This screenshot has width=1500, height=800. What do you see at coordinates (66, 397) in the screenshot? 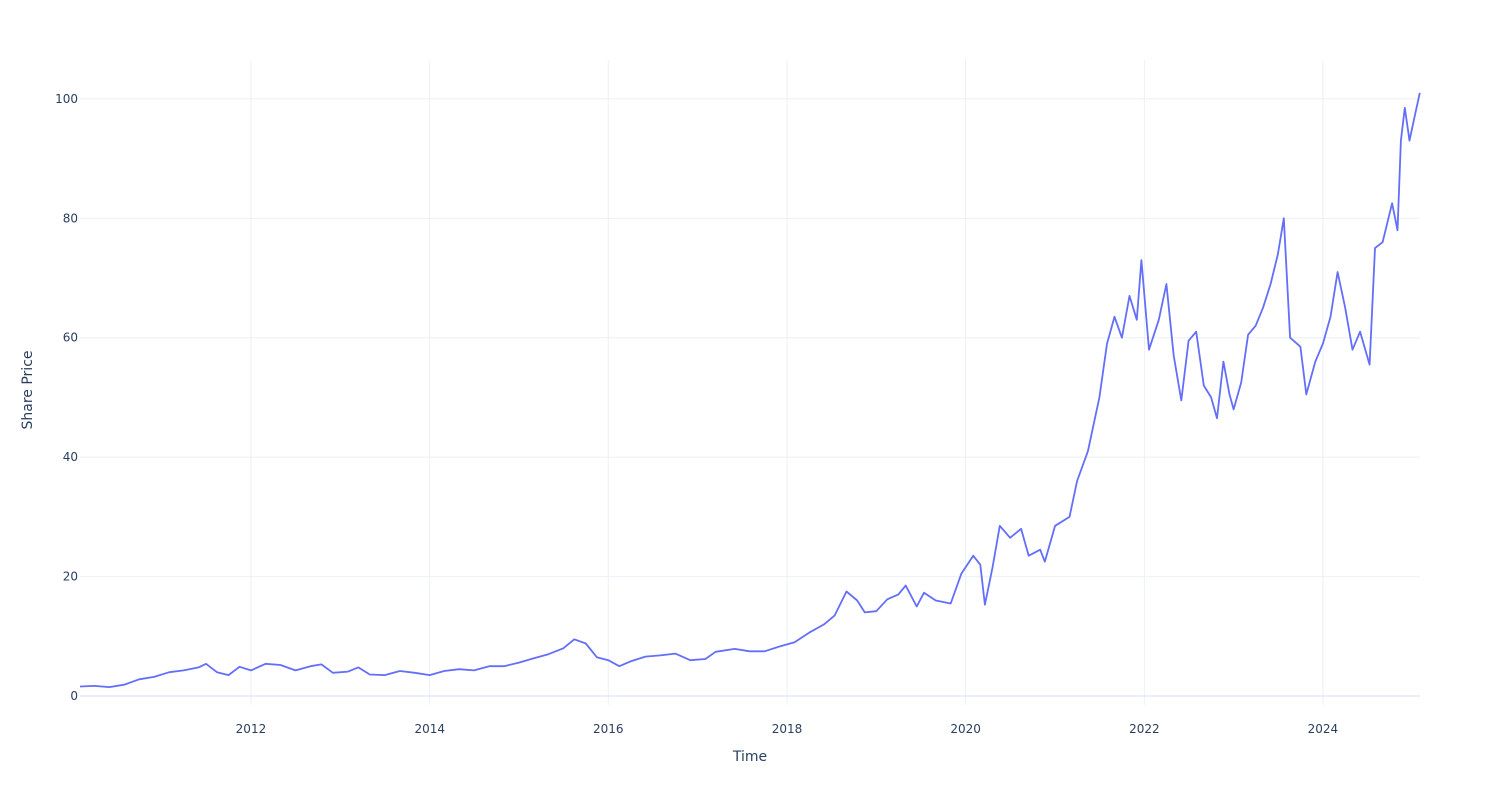
I see `y-tick-labels: 0 20 40 60 80 100` at bounding box center [66, 397].